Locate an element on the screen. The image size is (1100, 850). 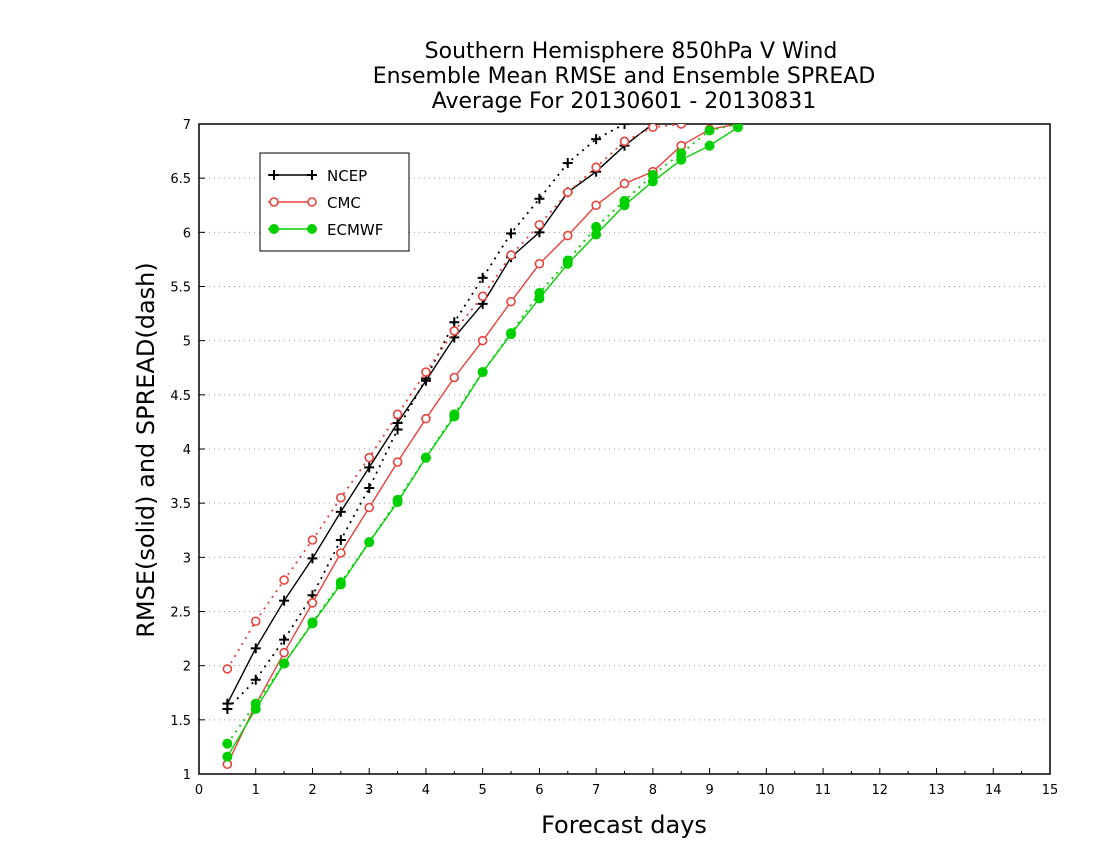
x-tick-label: 2 is located at coordinates (312, 790).